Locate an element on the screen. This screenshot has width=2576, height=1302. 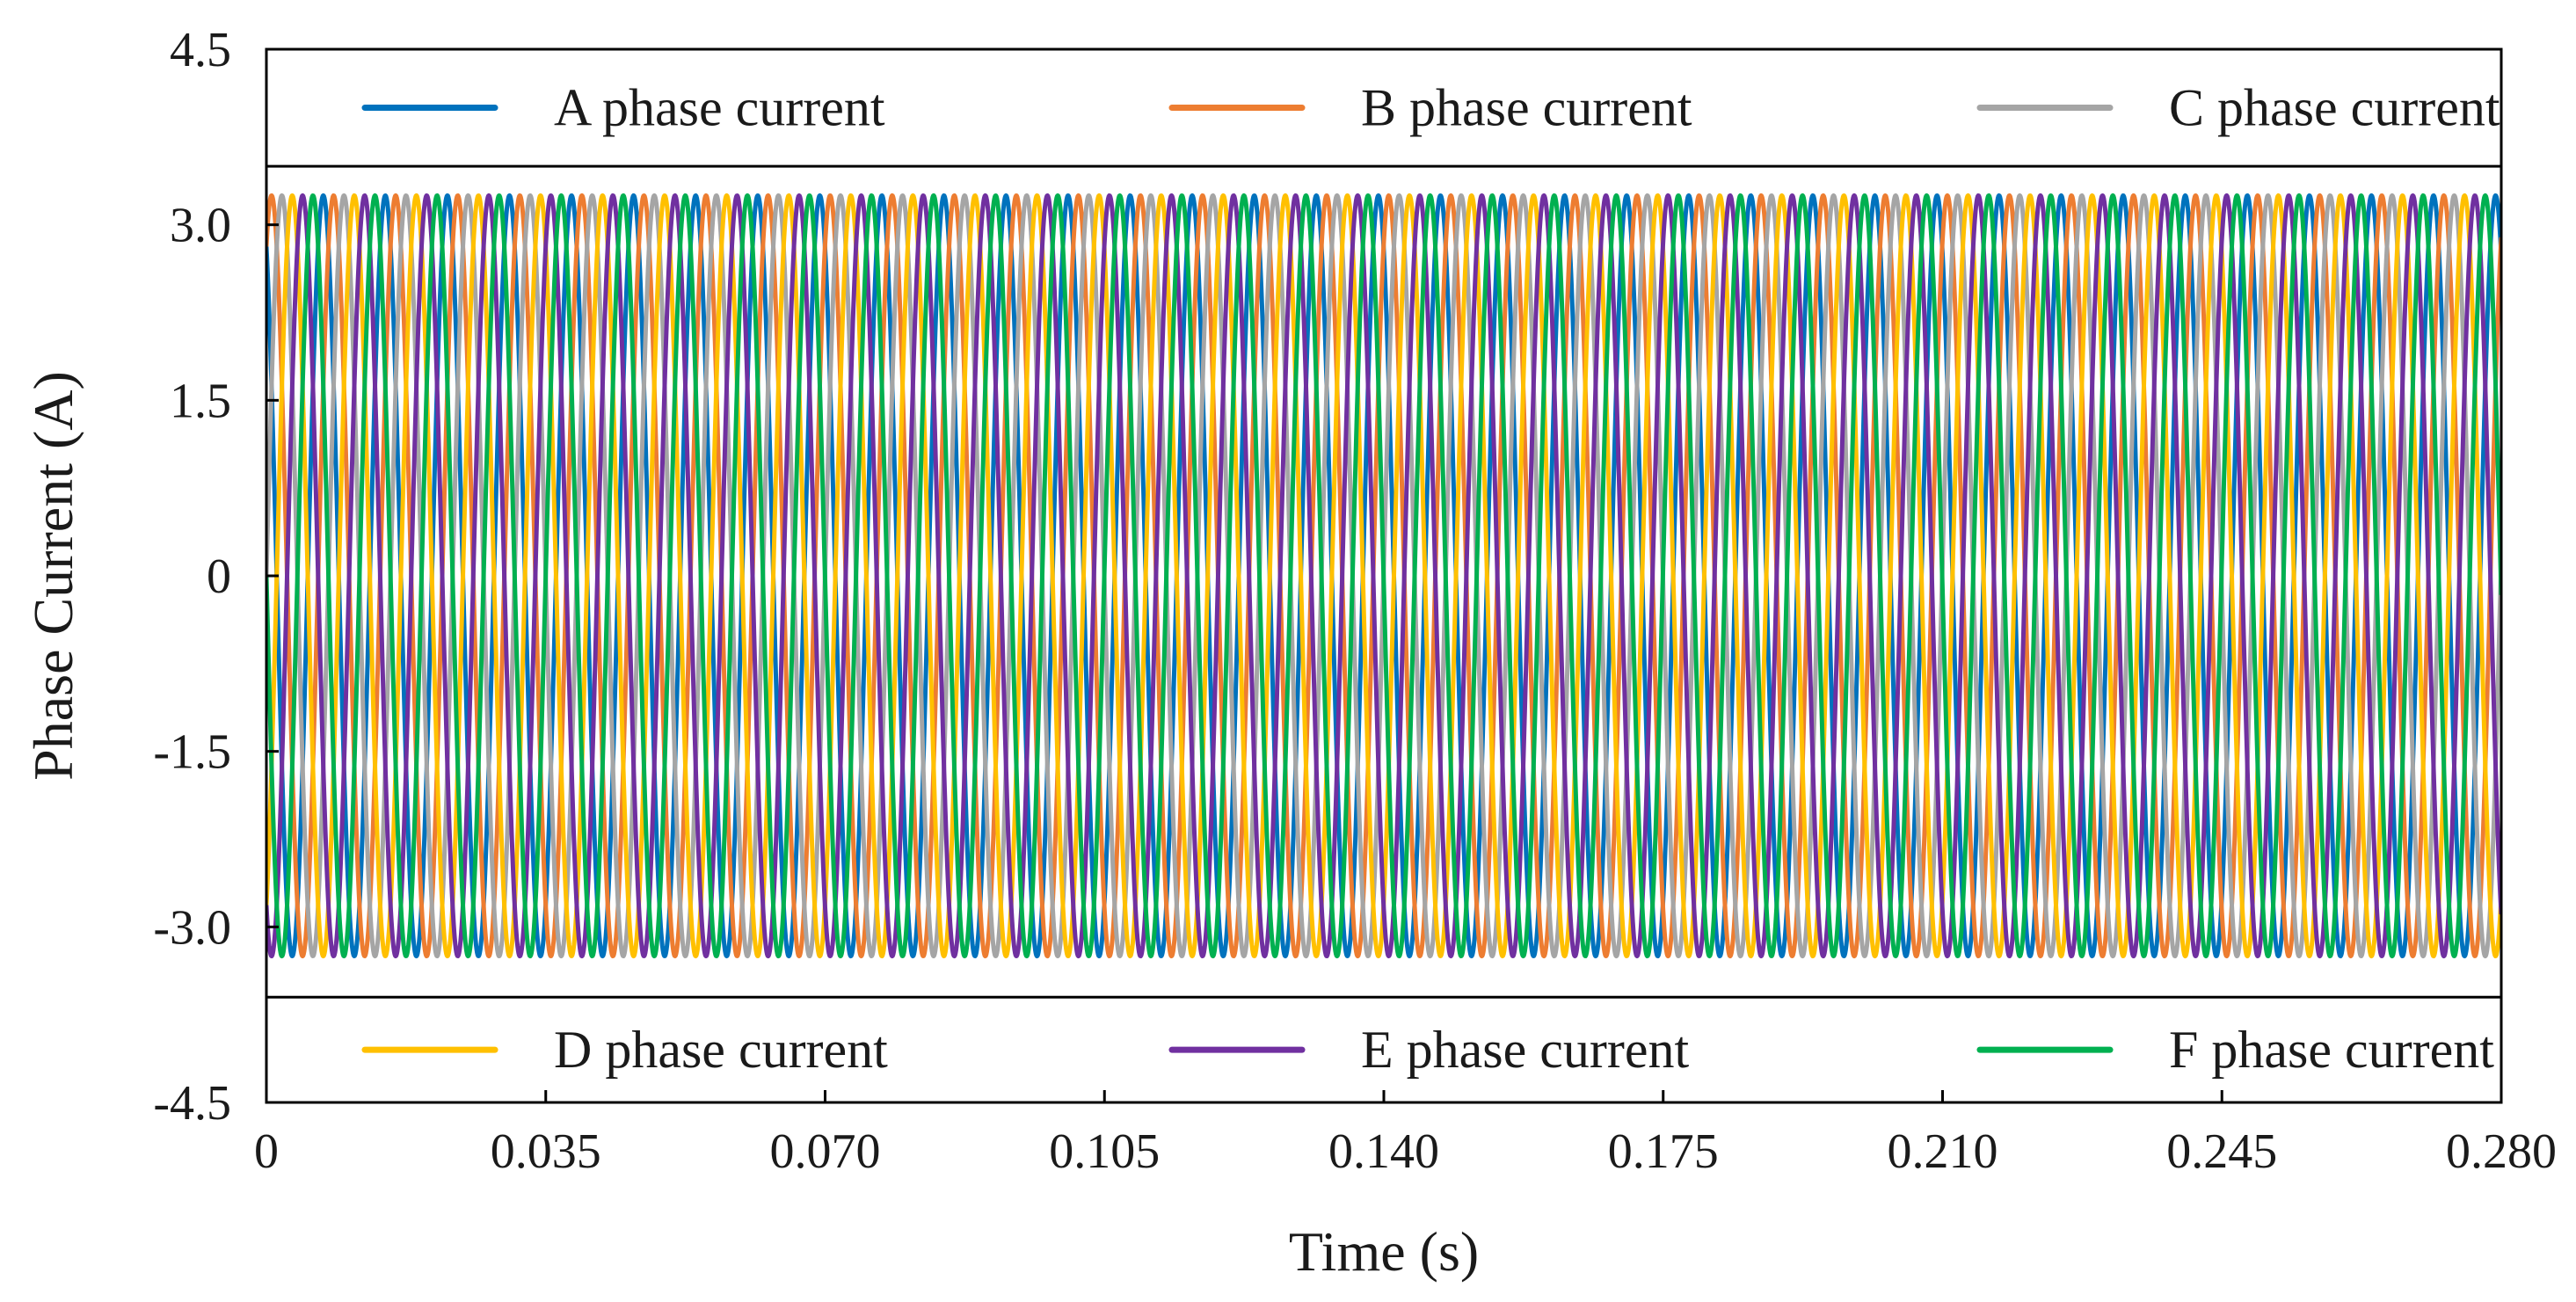
legend-label: D phase current is located at coordinates (721, 1050).